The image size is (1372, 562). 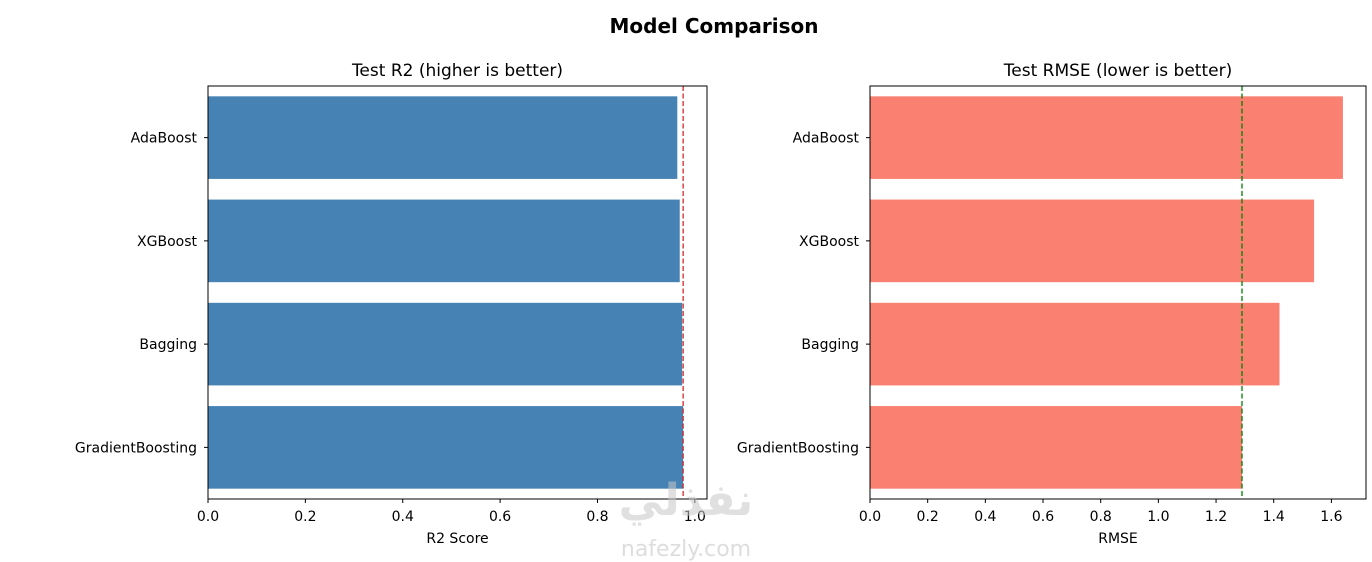 What do you see at coordinates (1274, 517) in the screenshot?
I see `x-tick-label: 1.4` at bounding box center [1274, 517].